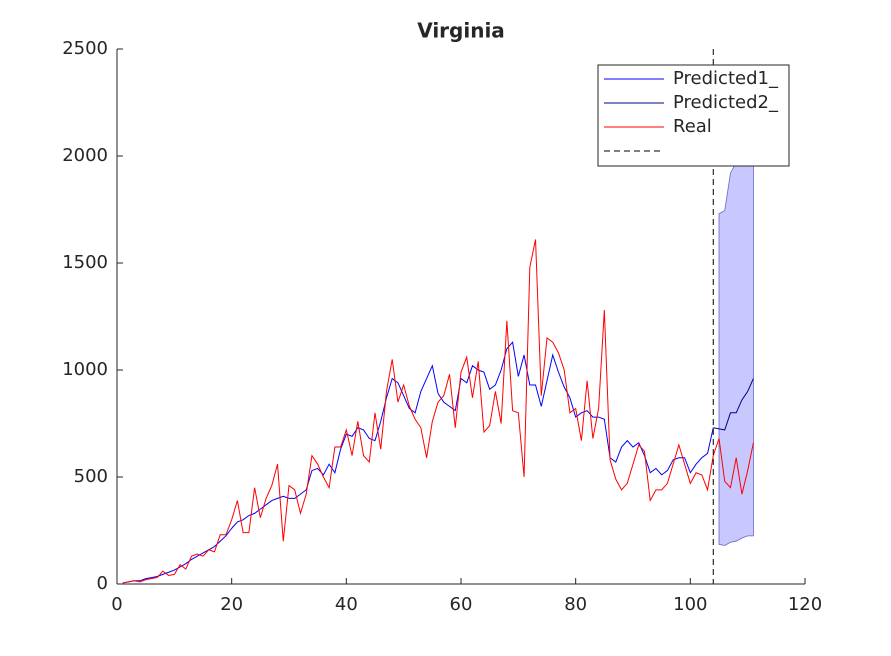 This screenshot has width=891, height=656. What do you see at coordinates (85, 155) in the screenshot?
I see `y-tick-label: 2000` at bounding box center [85, 155].